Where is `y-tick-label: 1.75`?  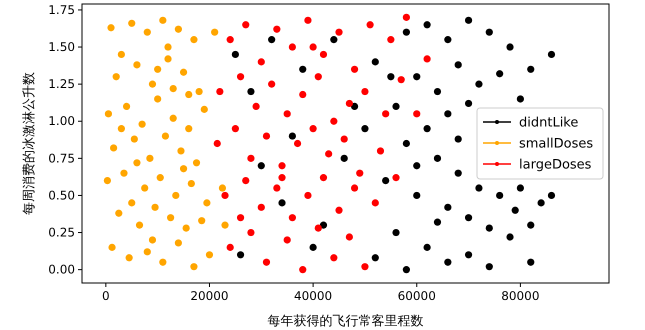 y-tick-label: 1.75 is located at coordinates (61, 9).